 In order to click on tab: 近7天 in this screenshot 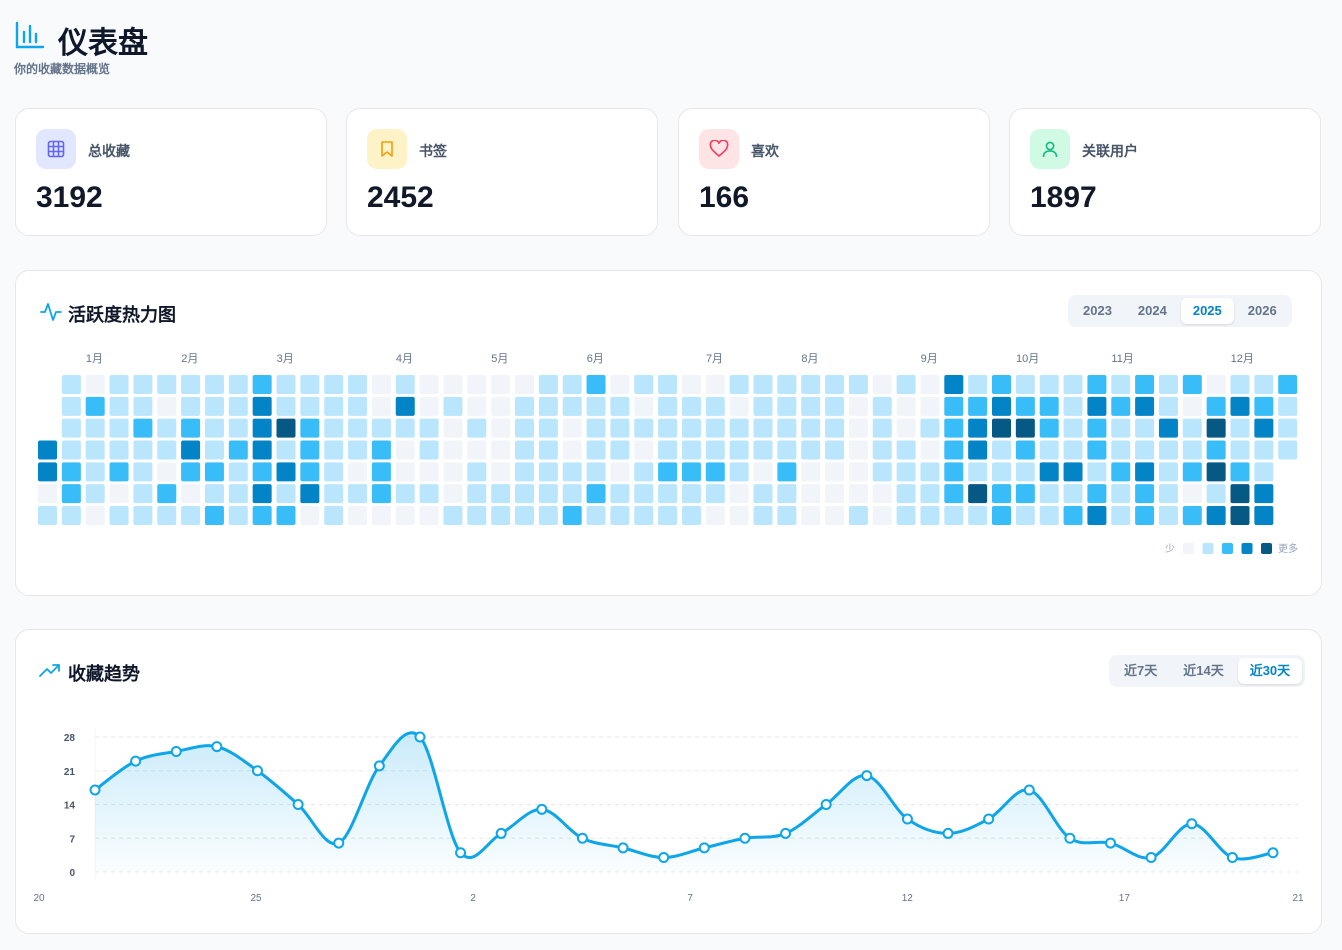, I will do `click(1141, 670)`.